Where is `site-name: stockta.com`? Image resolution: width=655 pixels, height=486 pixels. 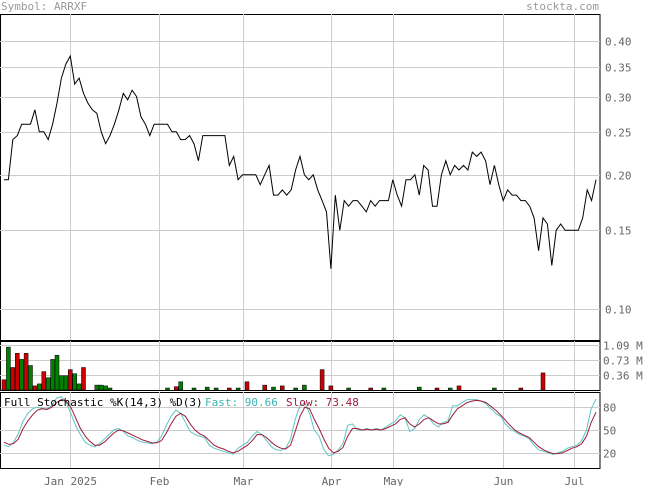 site-name: stockta.com is located at coordinates (562, 6).